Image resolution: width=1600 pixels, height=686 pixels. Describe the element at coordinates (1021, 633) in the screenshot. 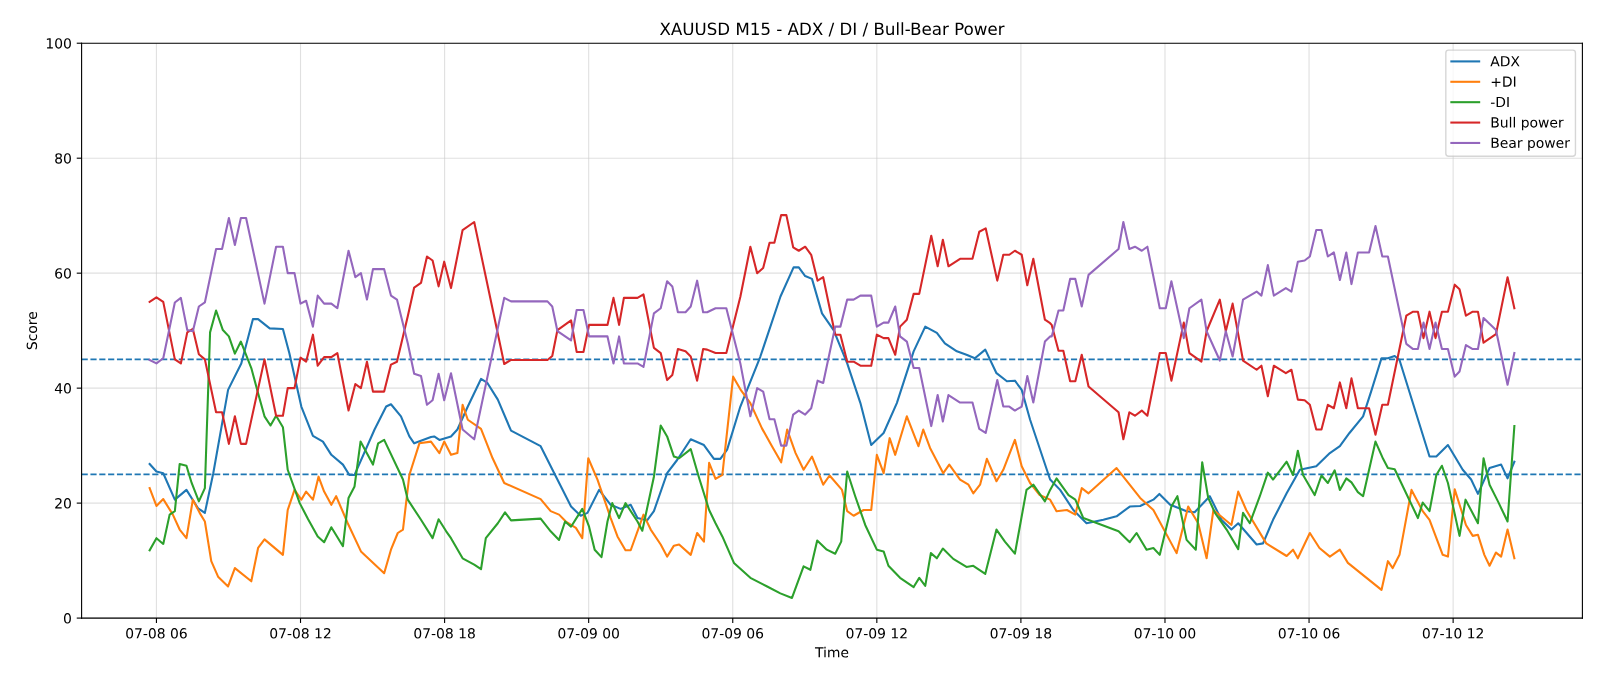

I see `x-tick-label: 07-09 18` at that location.